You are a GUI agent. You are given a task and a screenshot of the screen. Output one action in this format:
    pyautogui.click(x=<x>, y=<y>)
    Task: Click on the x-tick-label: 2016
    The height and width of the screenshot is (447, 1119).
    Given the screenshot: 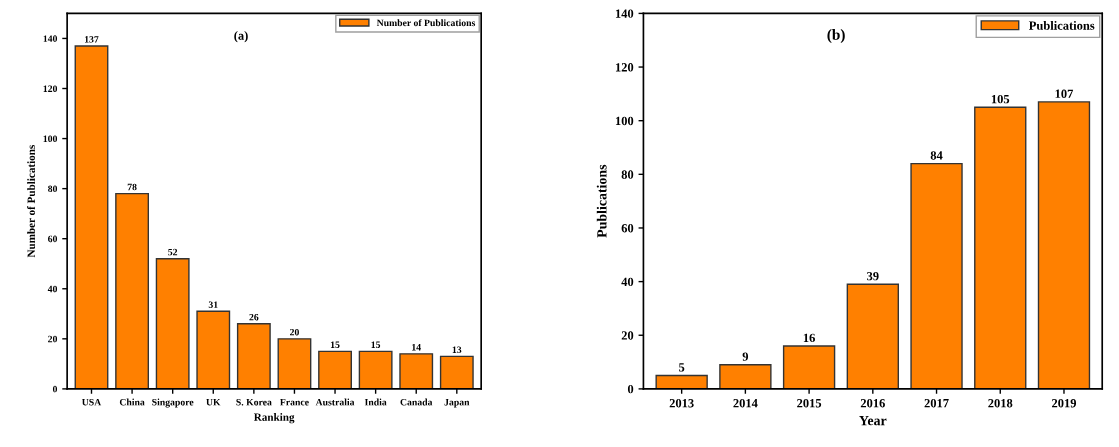 What is the action you would take?
    pyautogui.click(x=872, y=403)
    